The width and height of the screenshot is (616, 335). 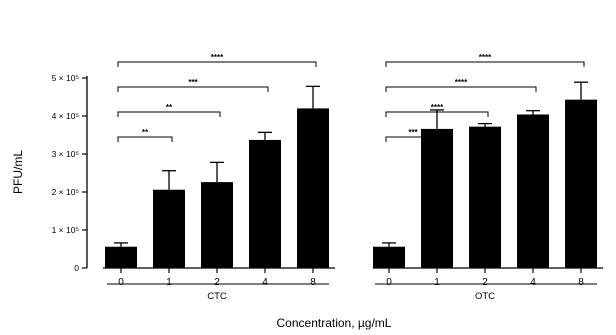 I want to click on y-tick-label: 3 × 10⁵, so click(x=65, y=154).